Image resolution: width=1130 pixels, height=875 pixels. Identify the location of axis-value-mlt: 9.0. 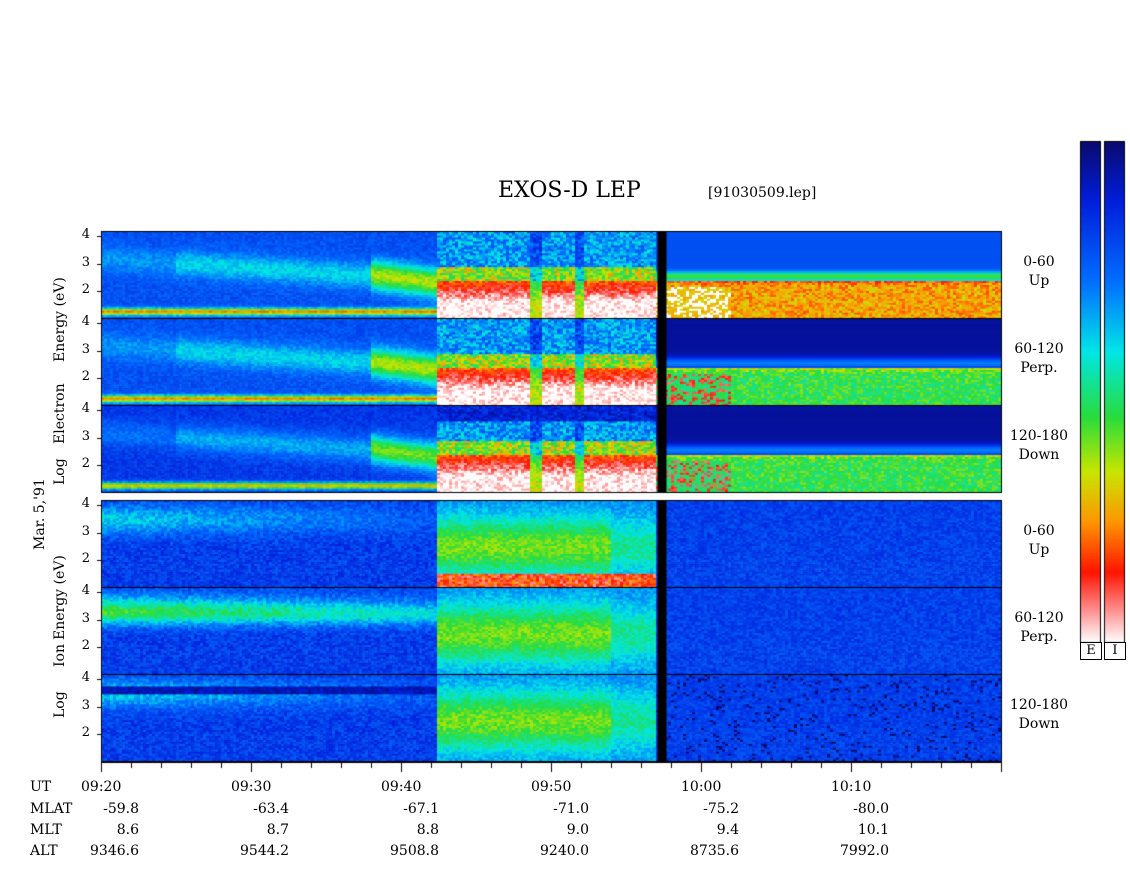
(577, 830).